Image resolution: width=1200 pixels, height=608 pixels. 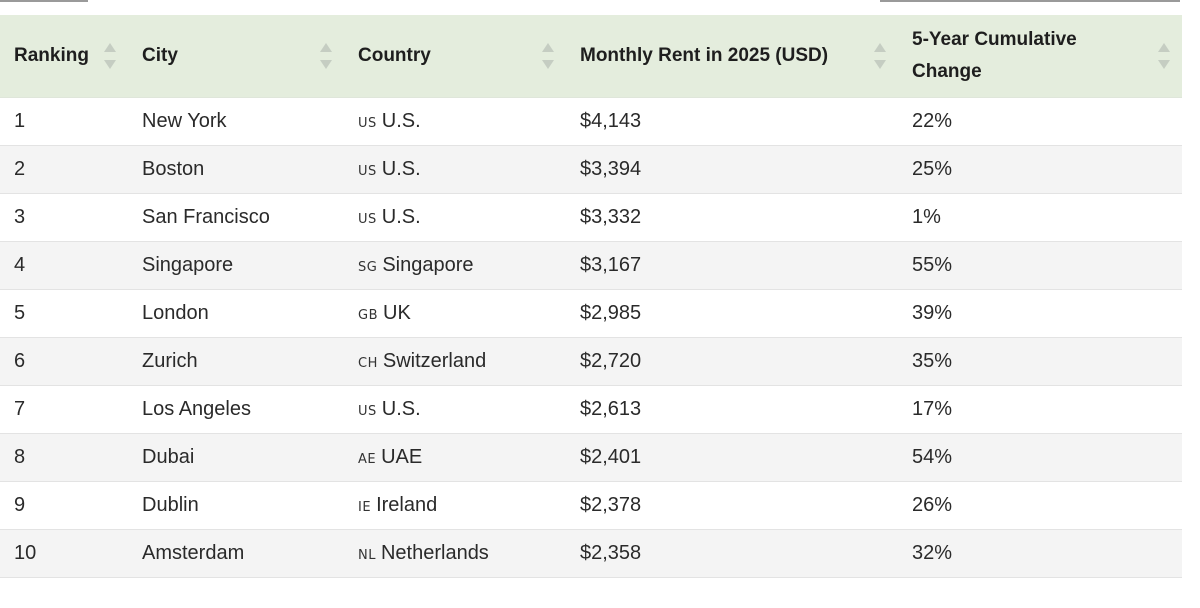 What do you see at coordinates (611, 457) in the screenshot?
I see `rent-cell: $2,401` at bounding box center [611, 457].